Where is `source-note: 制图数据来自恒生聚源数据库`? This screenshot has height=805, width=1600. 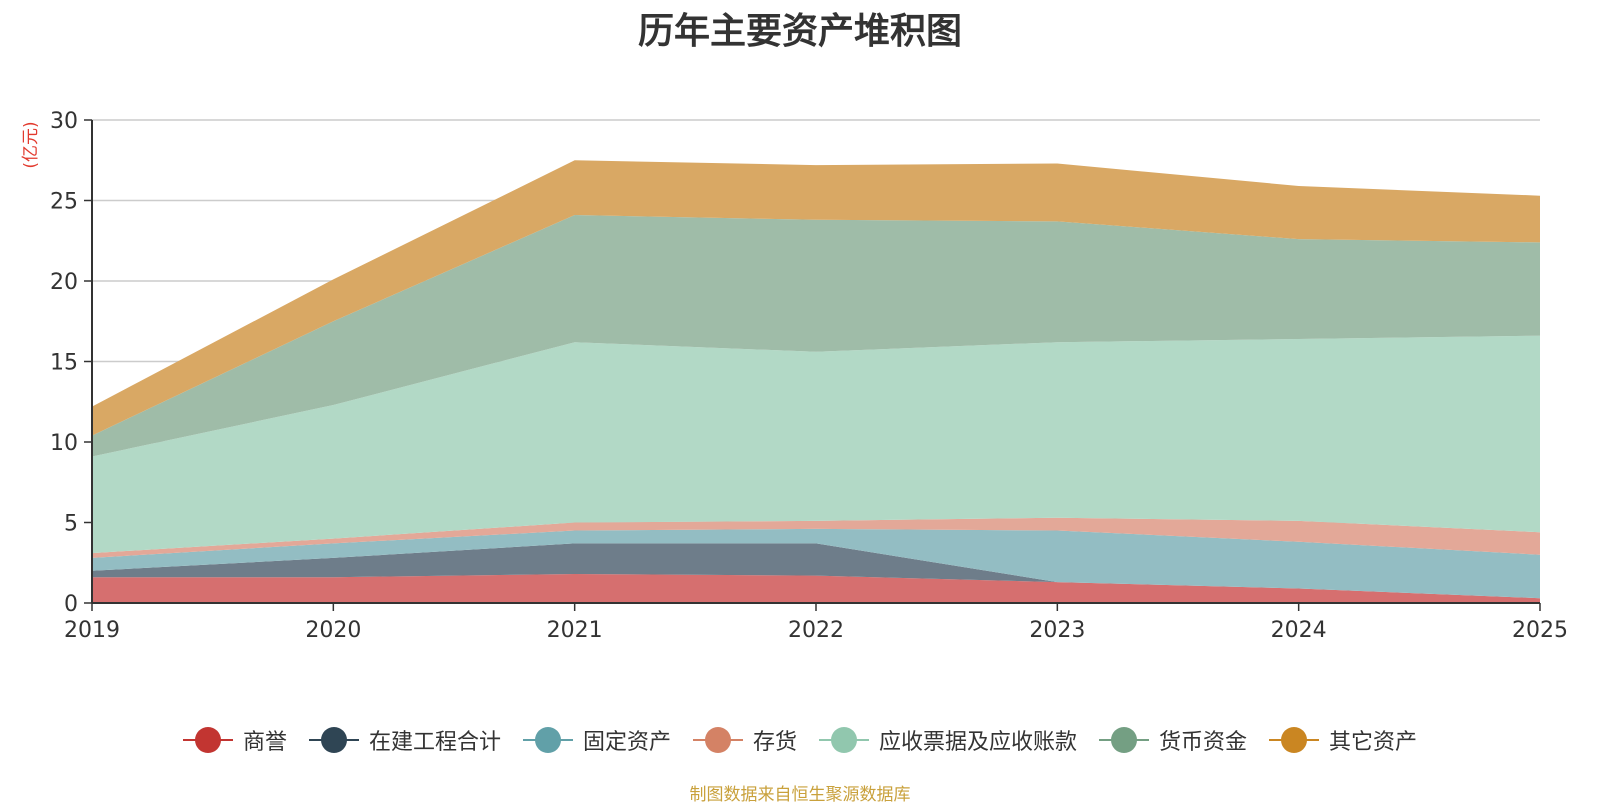
source-note: 制图数据来自恒生聚源数据库 is located at coordinates (800, 795).